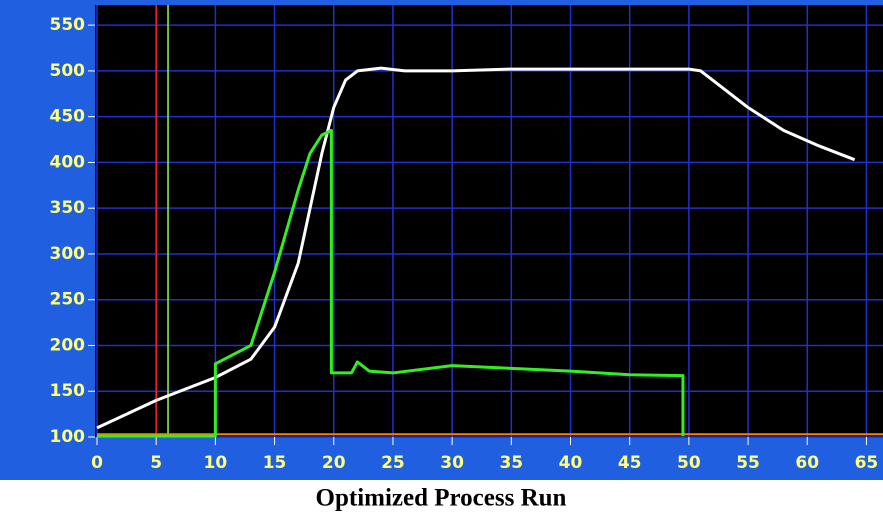 The height and width of the screenshot is (518, 883). I want to click on x-tick-label: 55, so click(748, 463).